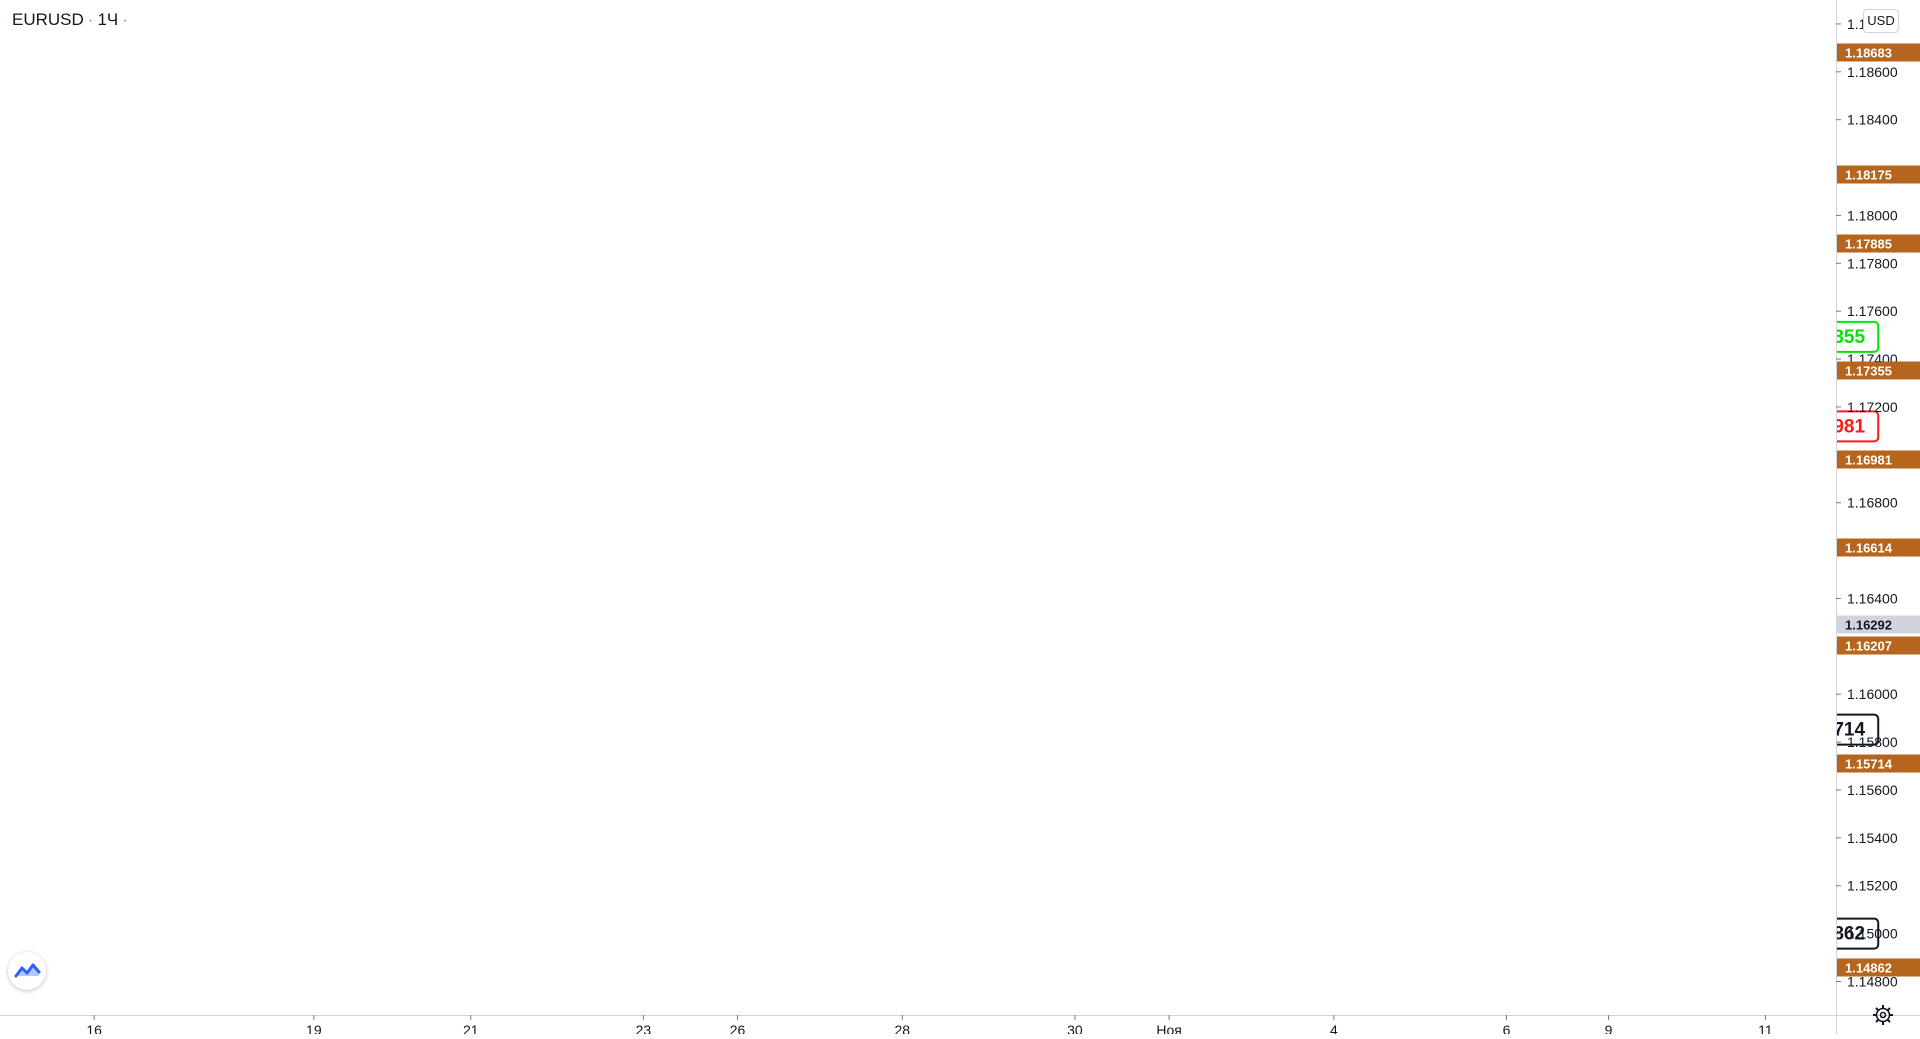 Image resolution: width=1920 pixels, height=1039 pixels. Describe the element at coordinates (1872, 790) in the screenshot. I see `y-tick-label: 1.15600` at that location.